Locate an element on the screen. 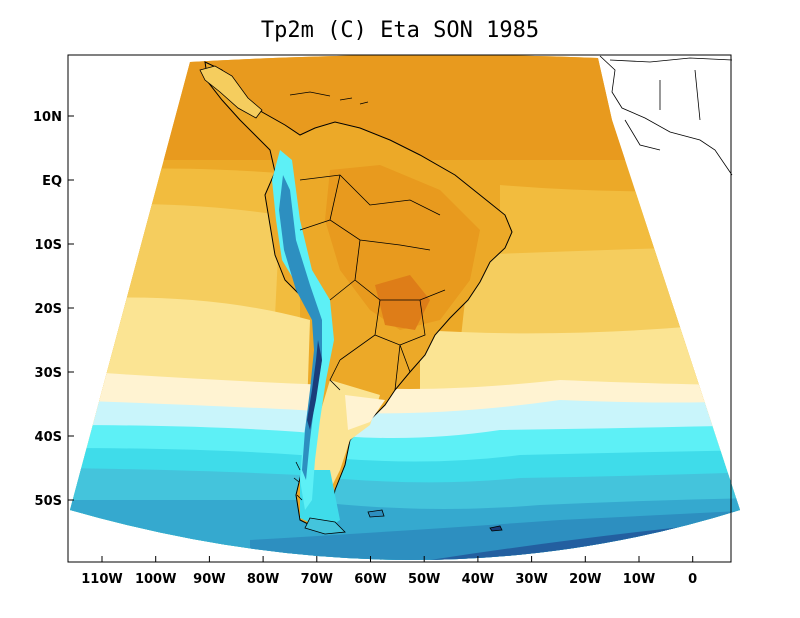  falkland-islands is located at coordinates (376, 513).